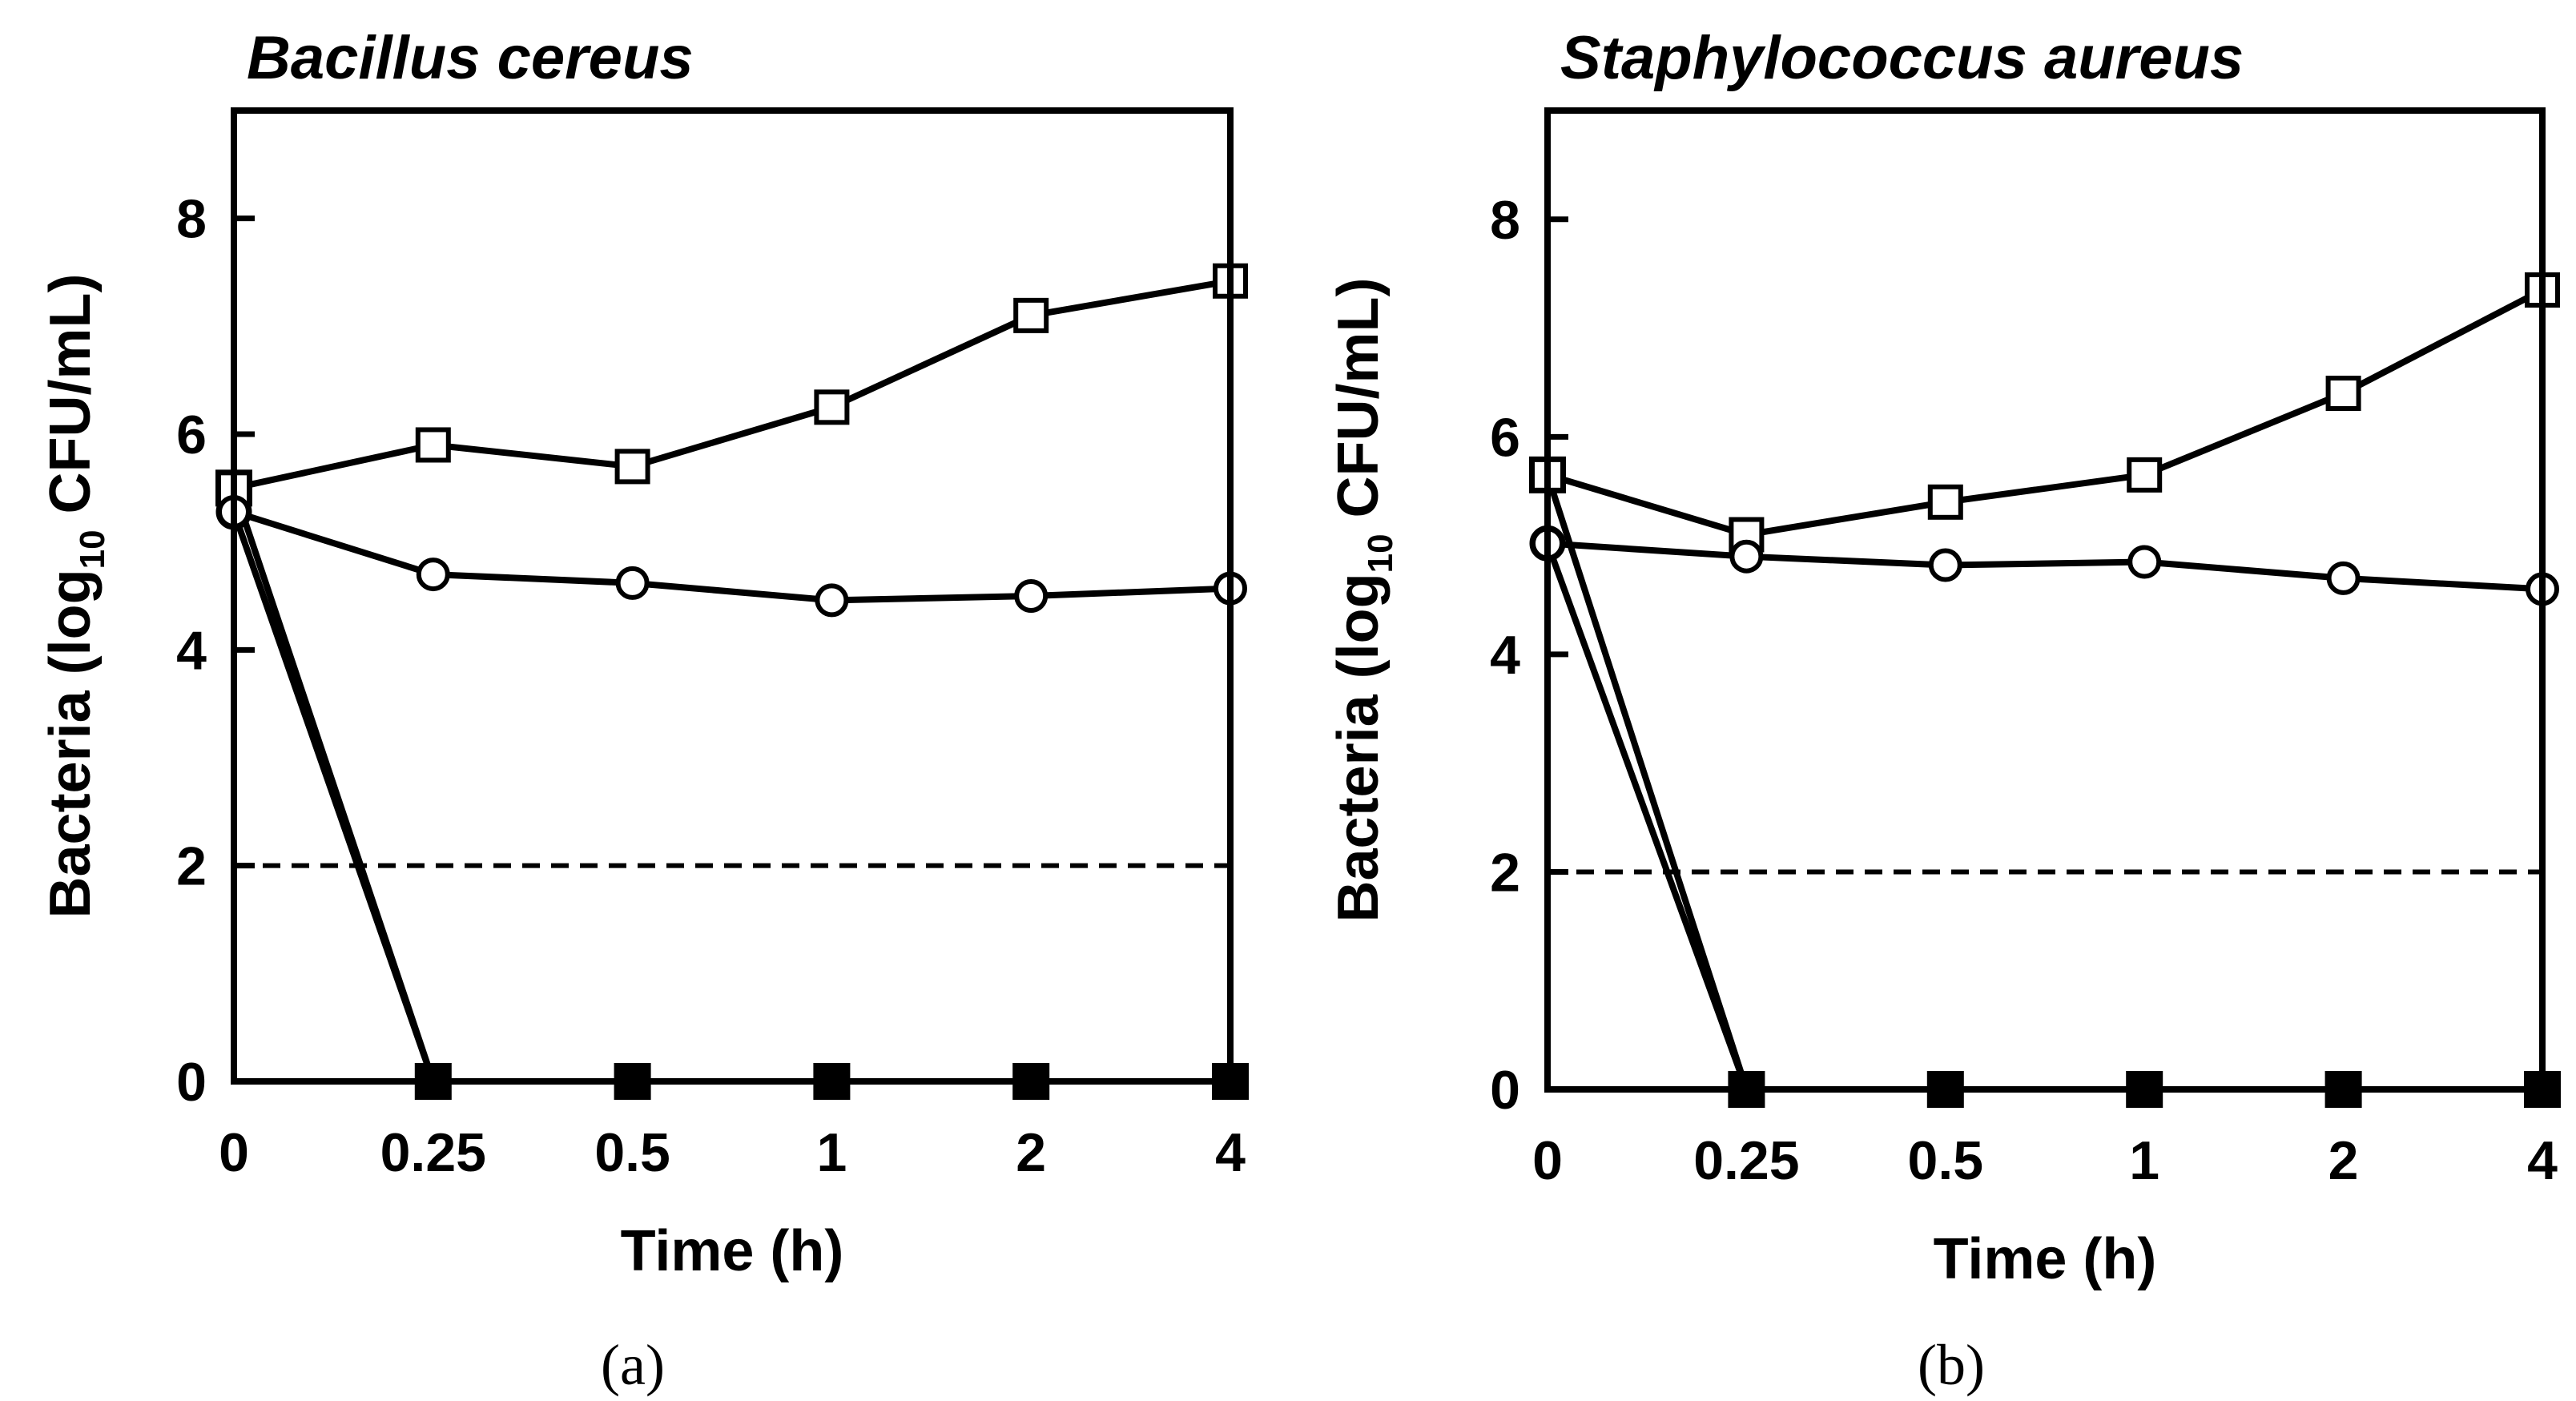 The height and width of the screenshot is (1401, 2576). Describe the element at coordinates (433, 1152) in the screenshot. I see `x-tick-label-a-1: 0.25` at that location.